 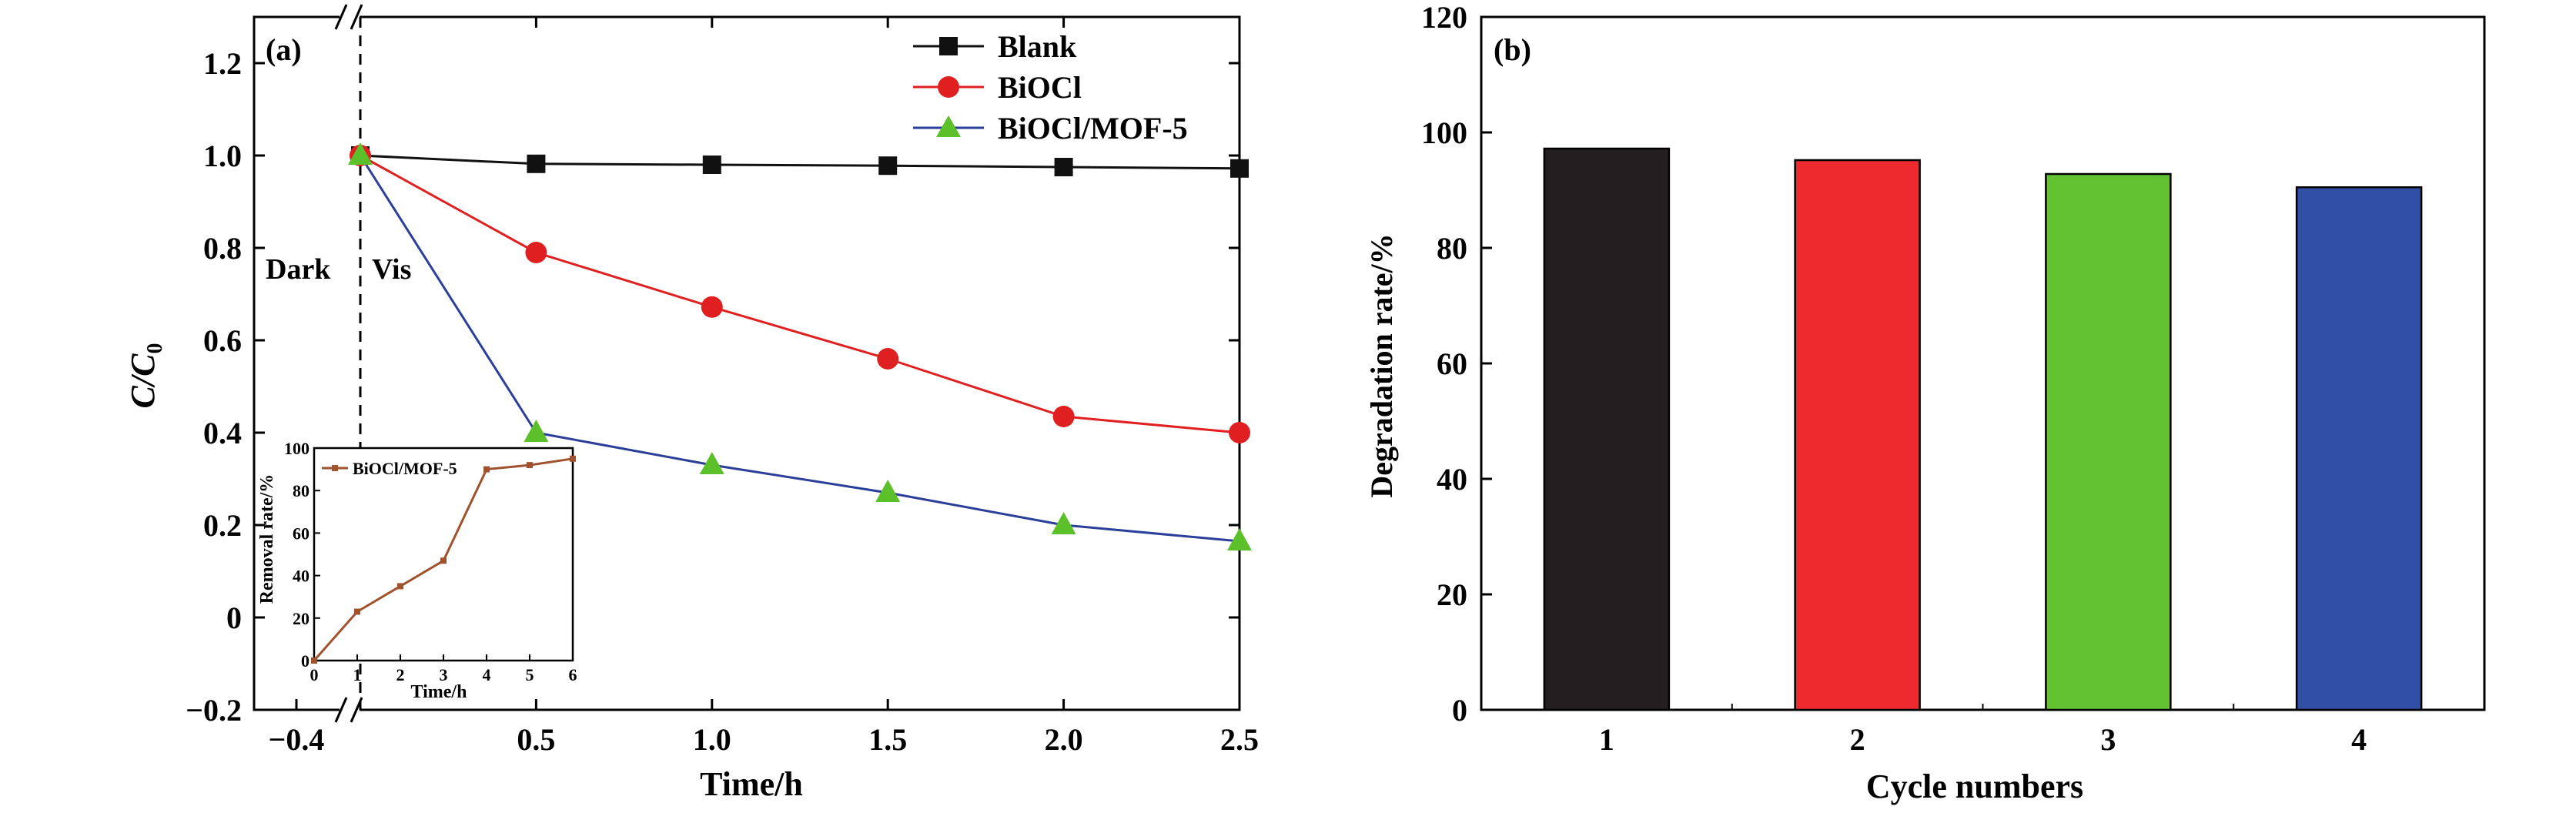 What do you see at coordinates (400, 674) in the screenshot?
I see `inset-x-tick-label: 2` at bounding box center [400, 674].